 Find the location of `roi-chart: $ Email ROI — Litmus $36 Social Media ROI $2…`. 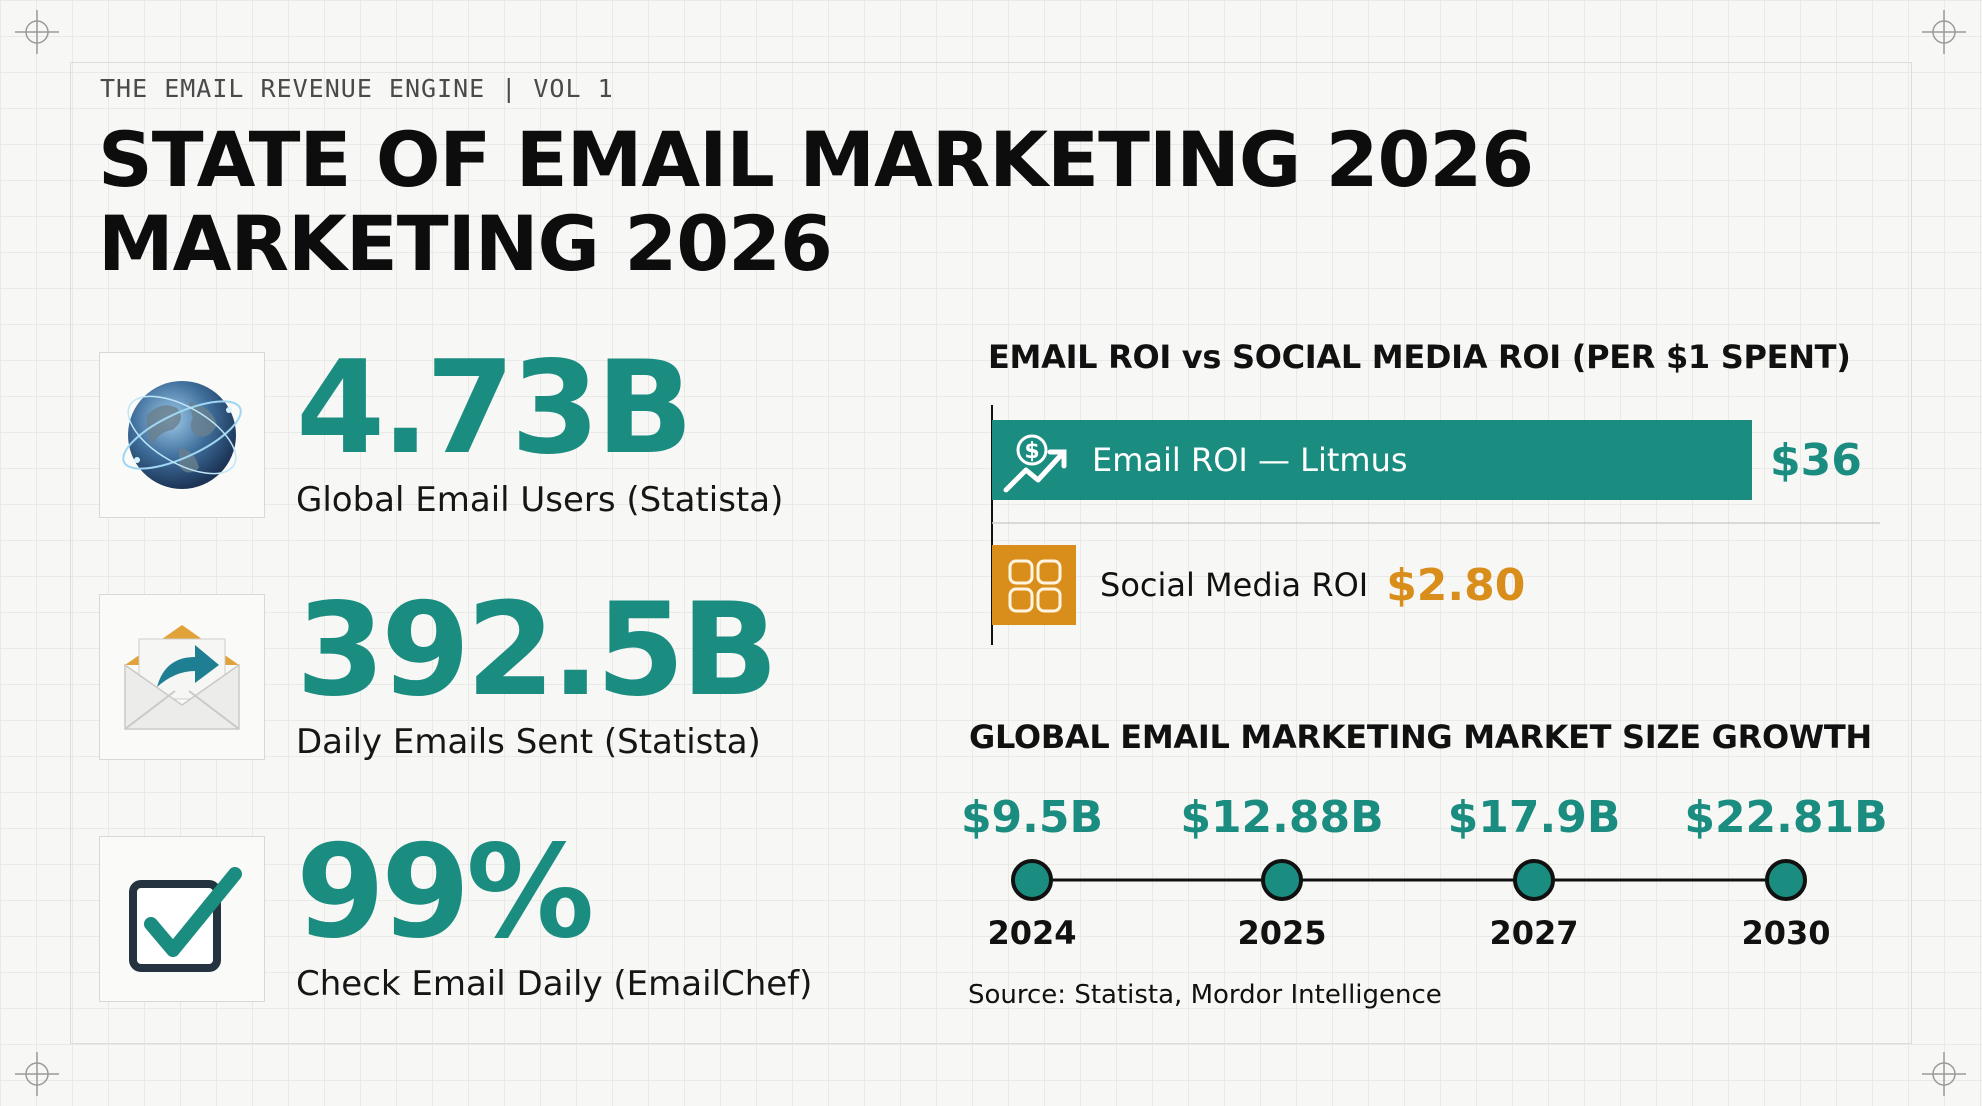

roi-chart: $ Email ROI — Litmus $36 Social Media ROI $2… is located at coordinates (1435, 525).